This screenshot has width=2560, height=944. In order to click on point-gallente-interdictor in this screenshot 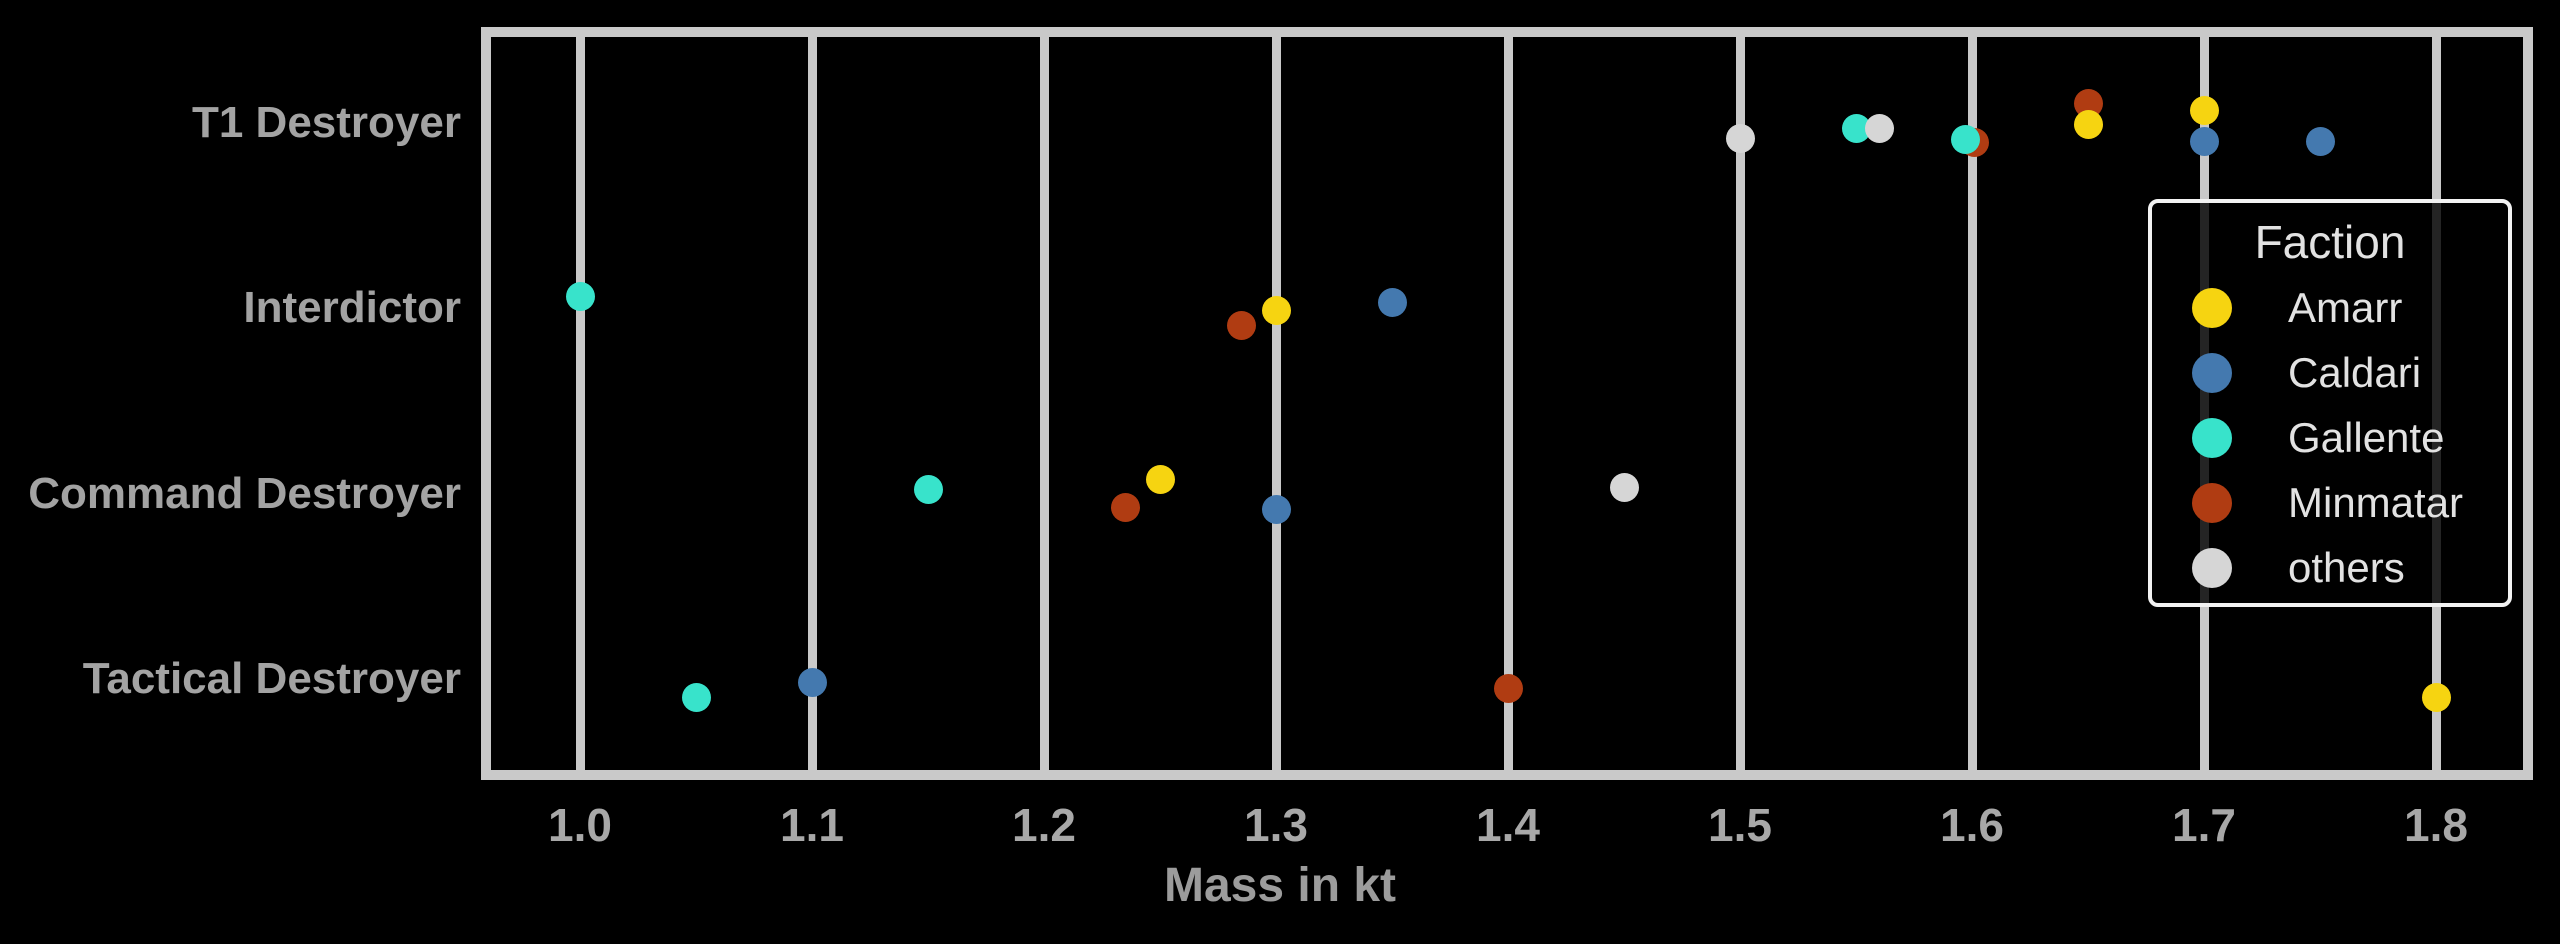, I will do `click(580, 296)`.